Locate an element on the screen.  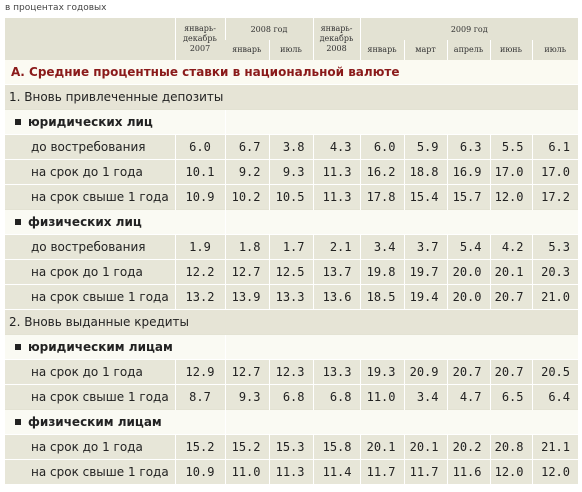
table-cell: 6.4 is located at coordinates (554, 397).